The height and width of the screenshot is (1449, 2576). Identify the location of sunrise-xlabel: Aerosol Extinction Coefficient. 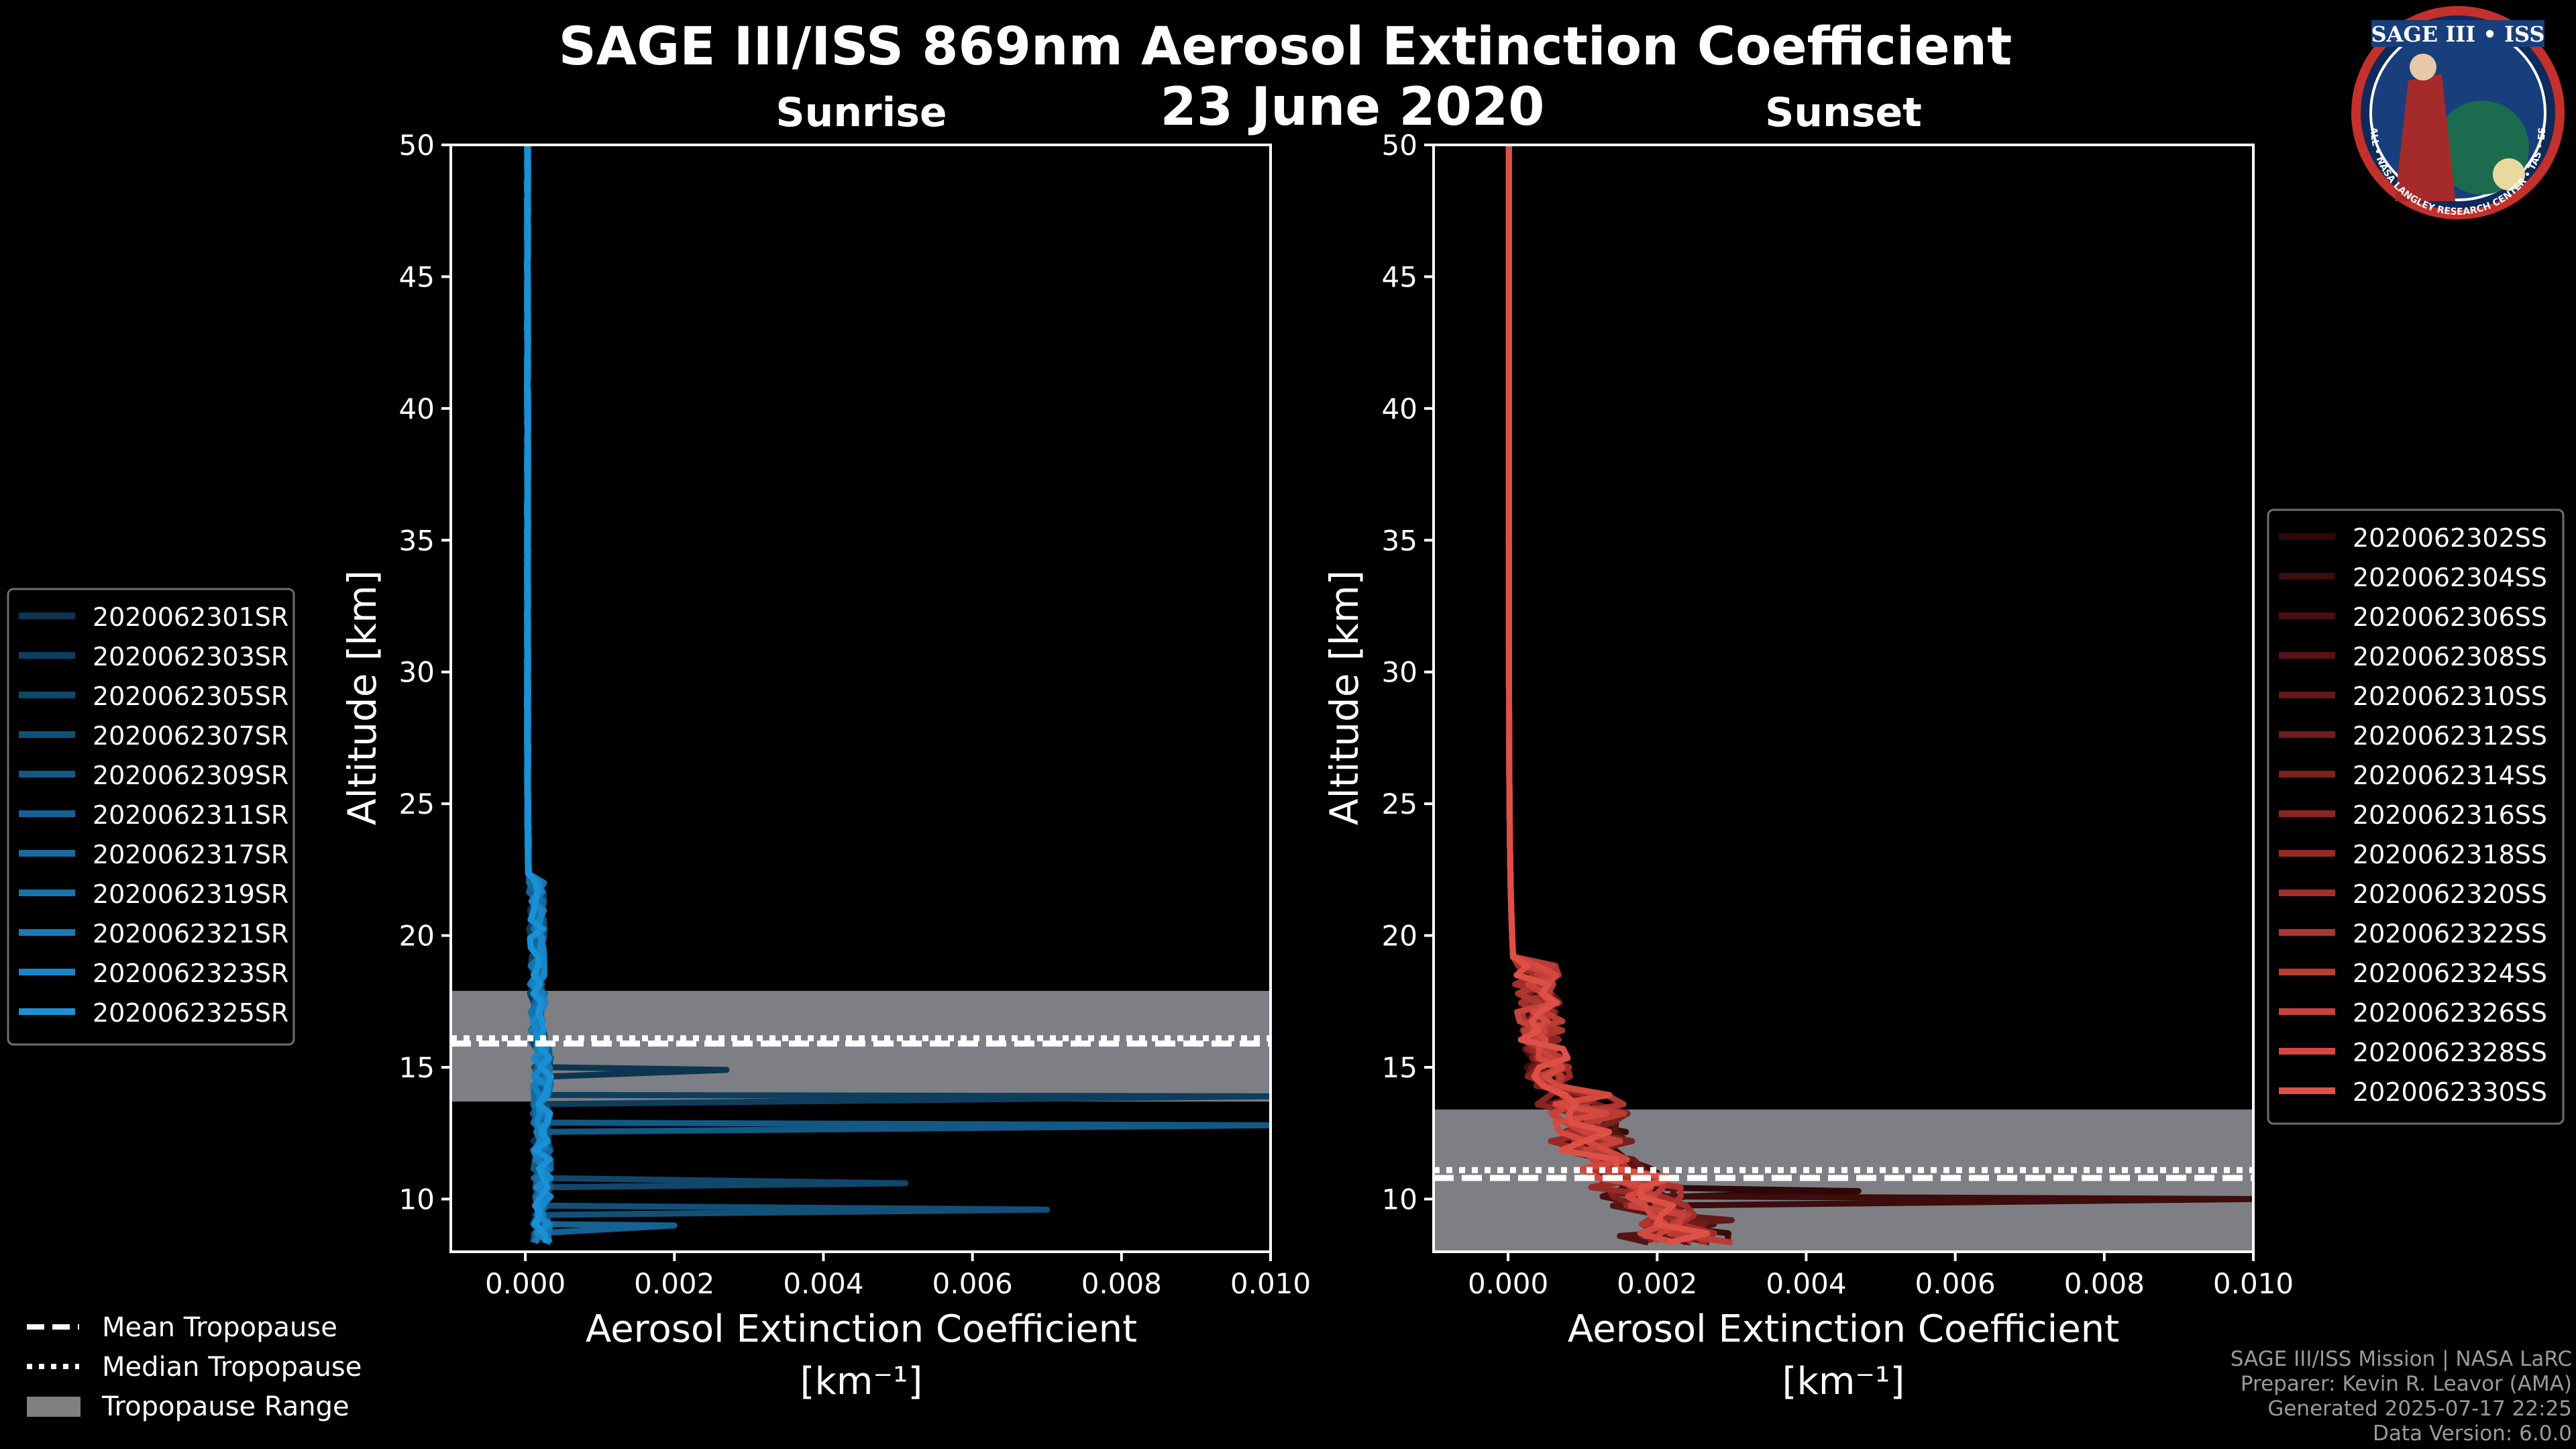
(861, 1329).